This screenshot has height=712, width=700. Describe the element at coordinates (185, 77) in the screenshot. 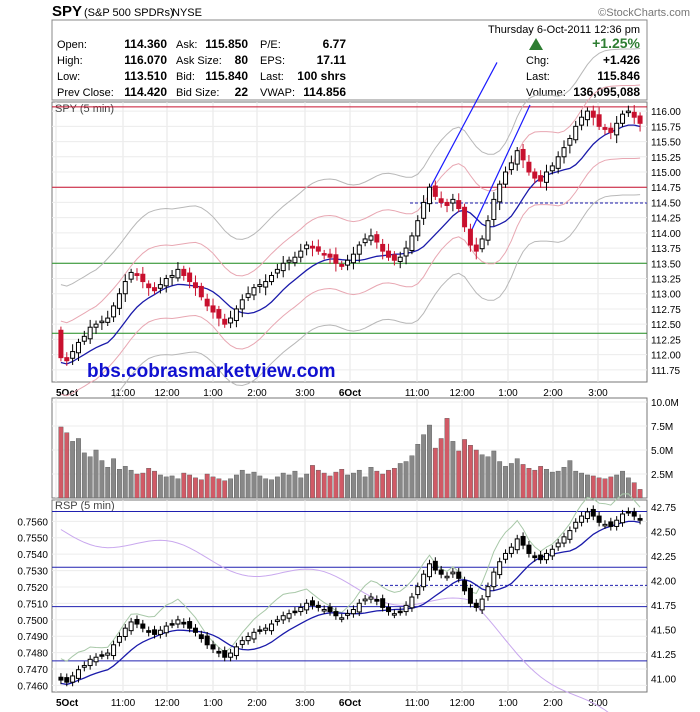

I see `quote-label: Bid:` at that location.